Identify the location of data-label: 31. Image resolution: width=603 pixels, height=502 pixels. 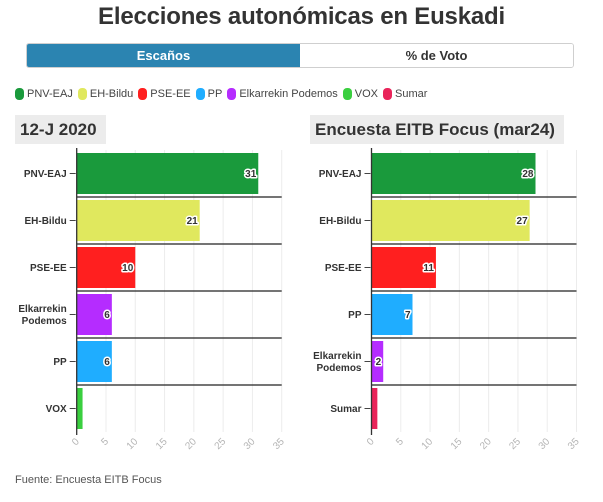
(251, 174).